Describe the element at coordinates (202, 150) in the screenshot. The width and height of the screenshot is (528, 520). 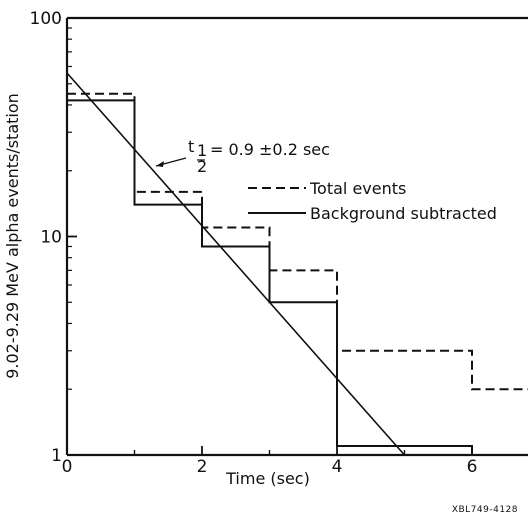
I see `half-life-subscript-numerator: 1` at that location.